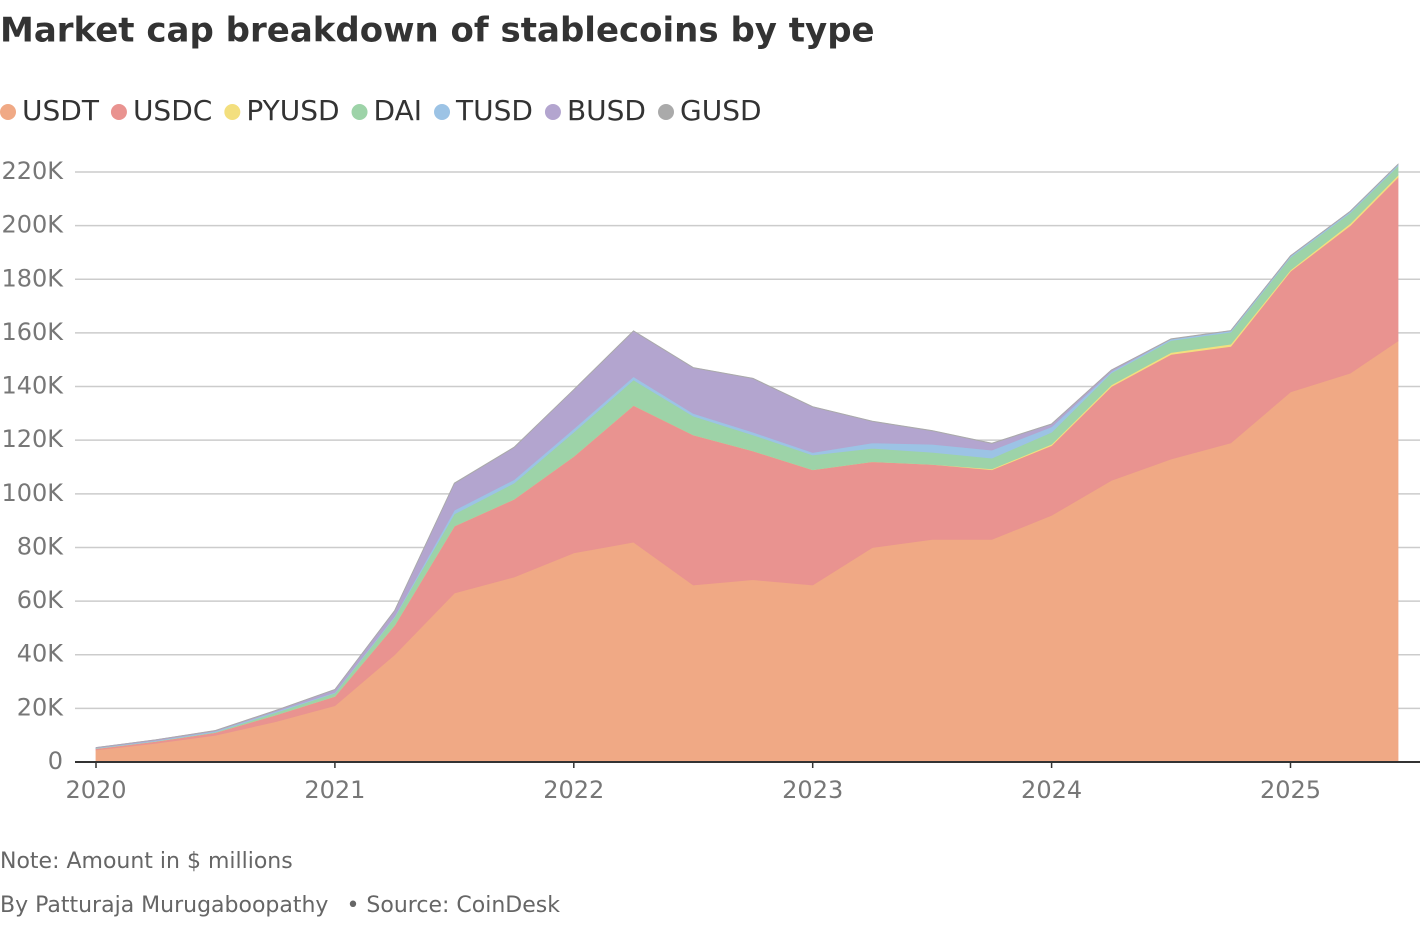 Image resolution: width=1420 pixels, height=926 pixels. What do you see at coordinates (453, 905) in the screenshot?
I see `source: • Source: CoinDesk` at bounding box center [453, 905].